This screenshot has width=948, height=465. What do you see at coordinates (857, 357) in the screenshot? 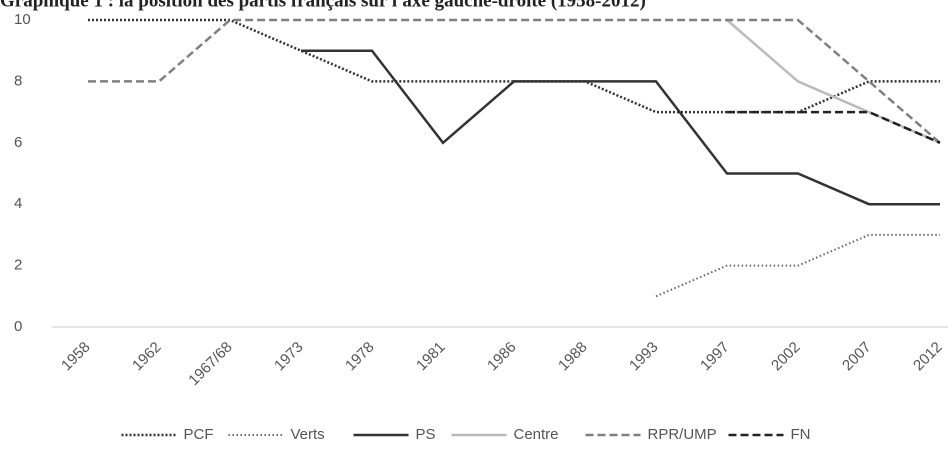
I see `x-tick-label: 2007` at bounding box center [857, 357].